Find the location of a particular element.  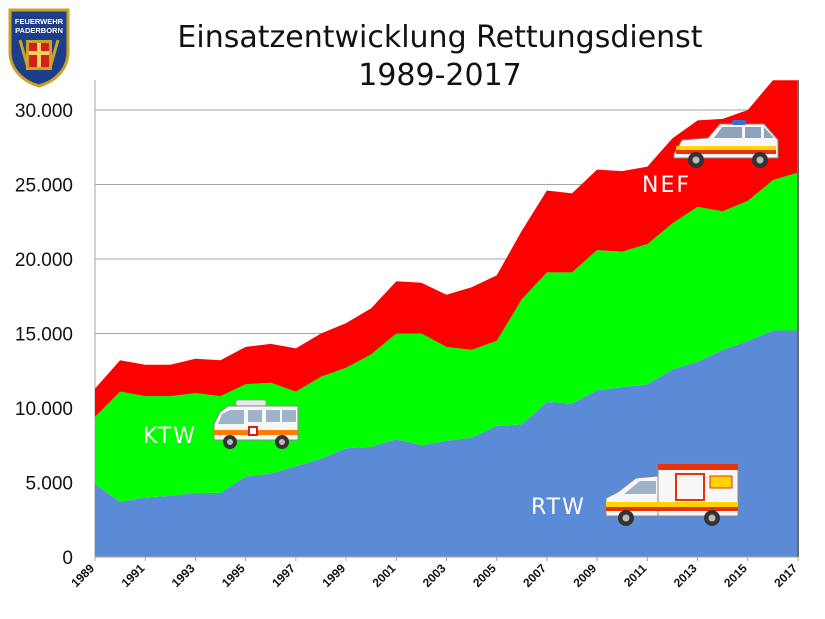

nef-vehicle-icon is located at coordinates (726, 144).